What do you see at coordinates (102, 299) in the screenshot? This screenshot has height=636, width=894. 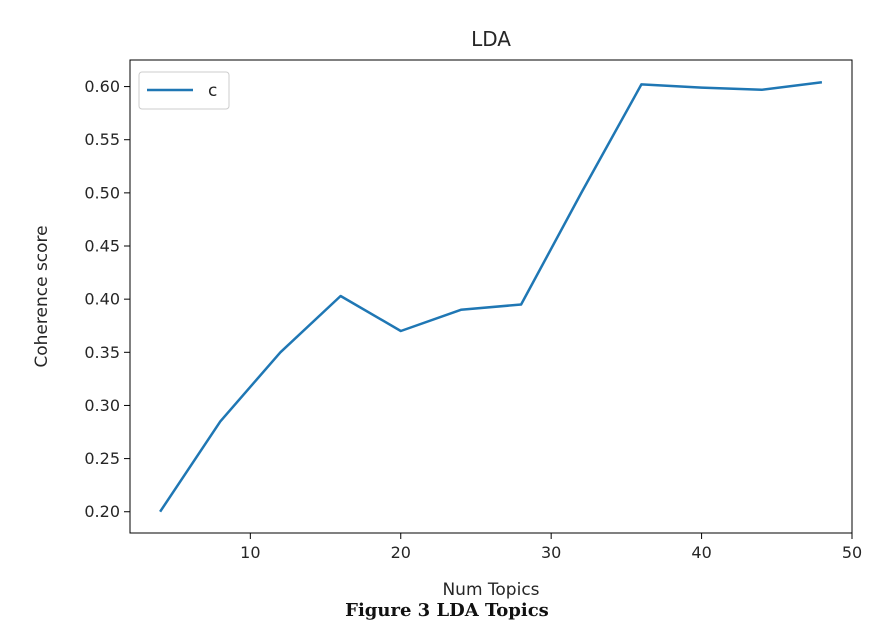 I see `y-tick-label: 0.40` at bounding box center [102, 299].